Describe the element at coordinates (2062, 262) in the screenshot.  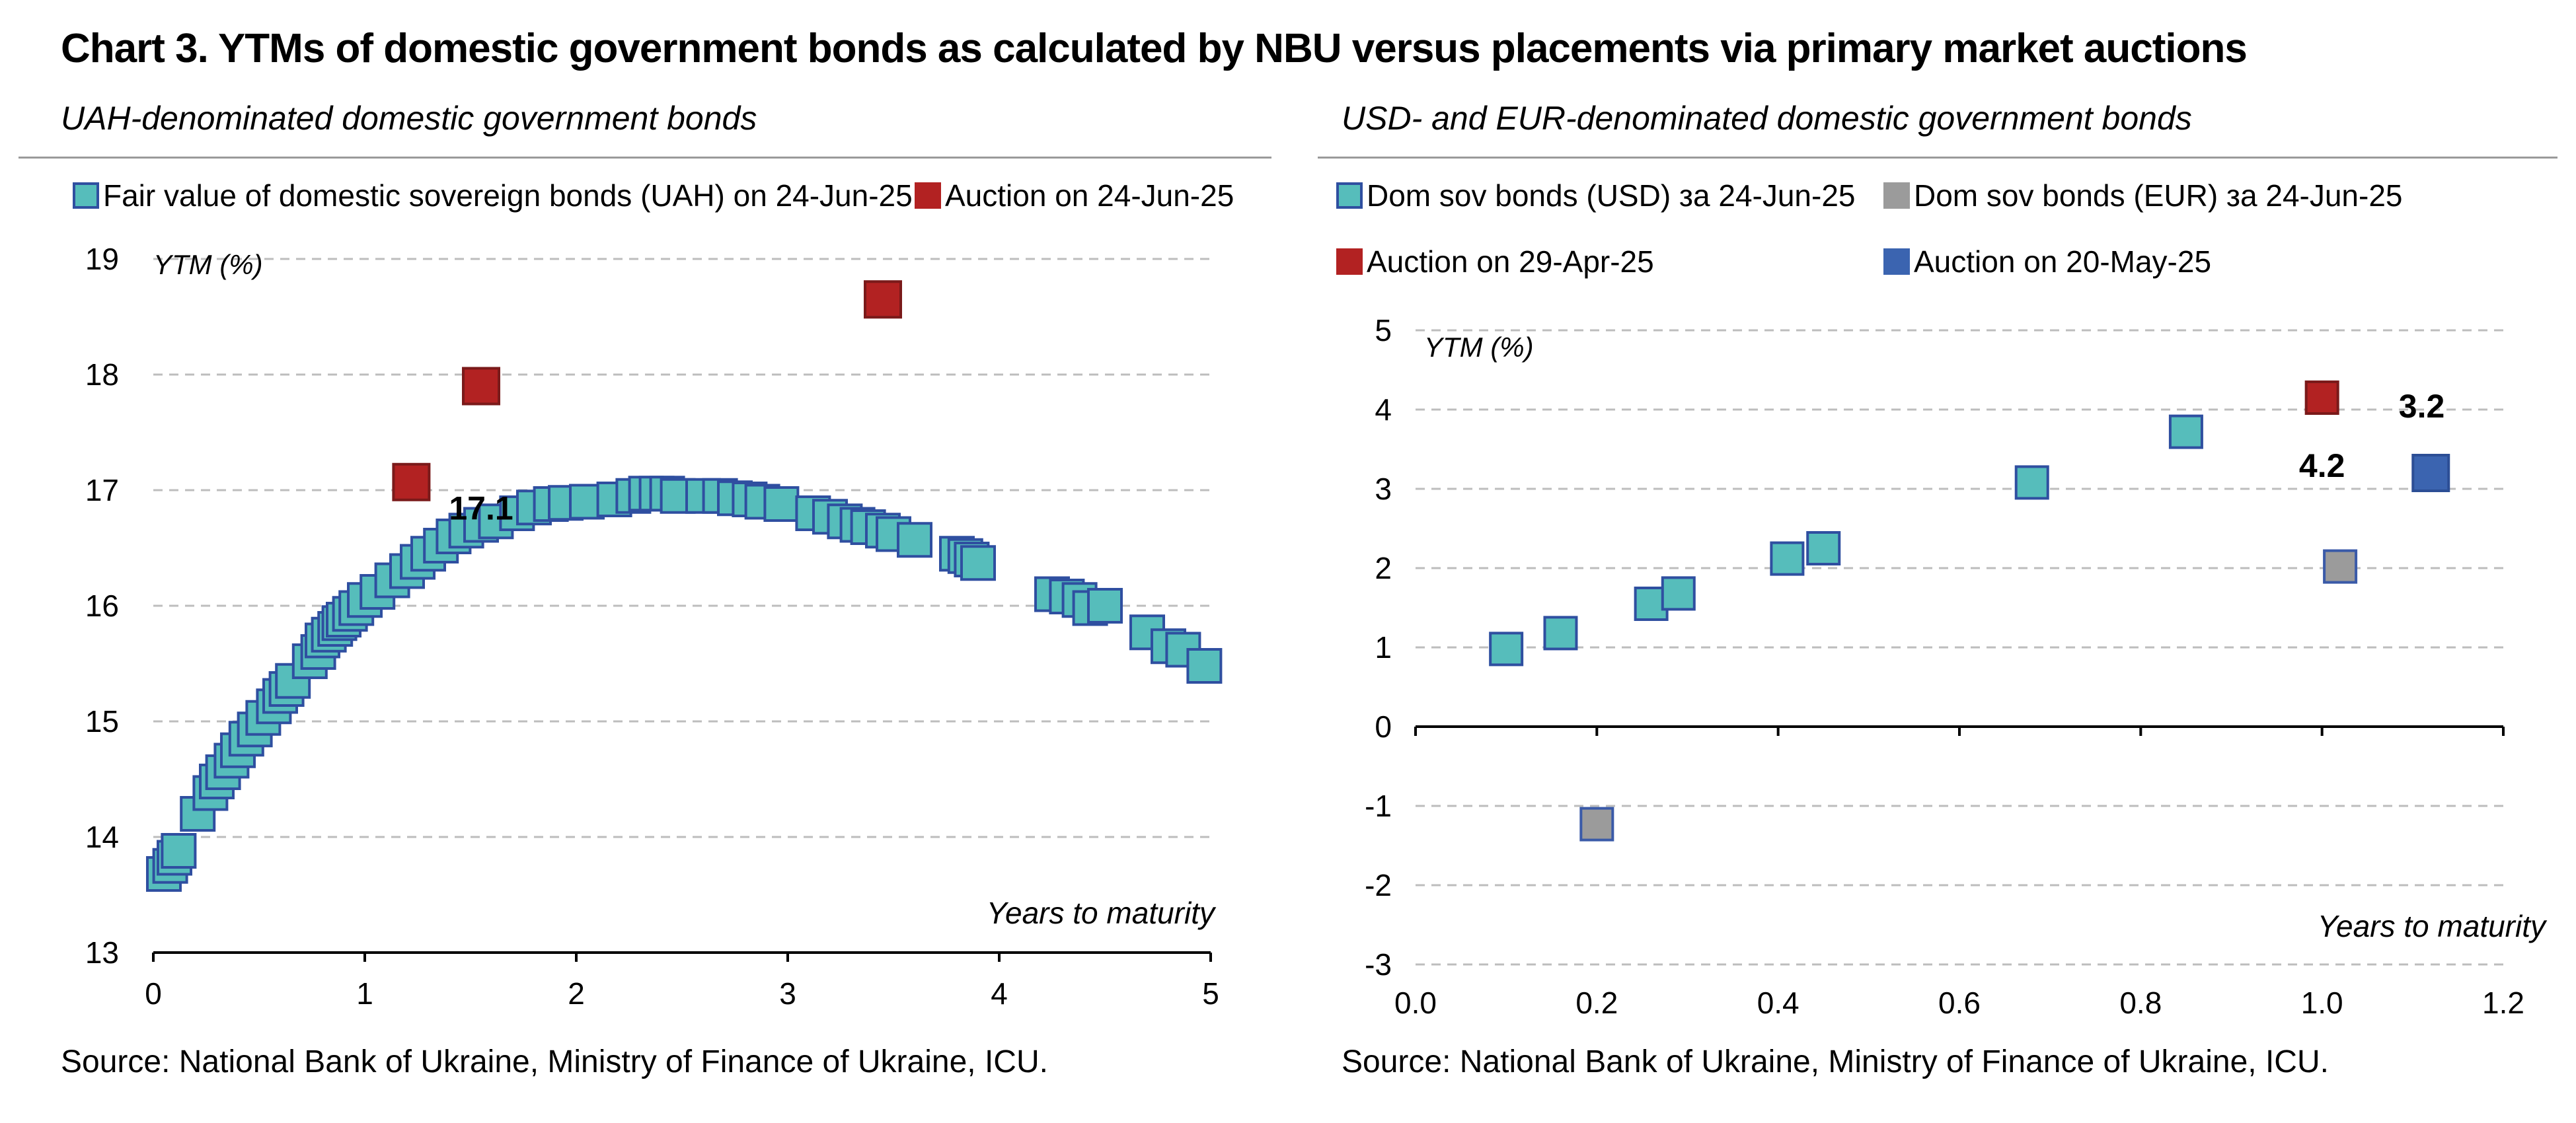
I see `right-legend-label: Auction on 20-May-25` at that location.